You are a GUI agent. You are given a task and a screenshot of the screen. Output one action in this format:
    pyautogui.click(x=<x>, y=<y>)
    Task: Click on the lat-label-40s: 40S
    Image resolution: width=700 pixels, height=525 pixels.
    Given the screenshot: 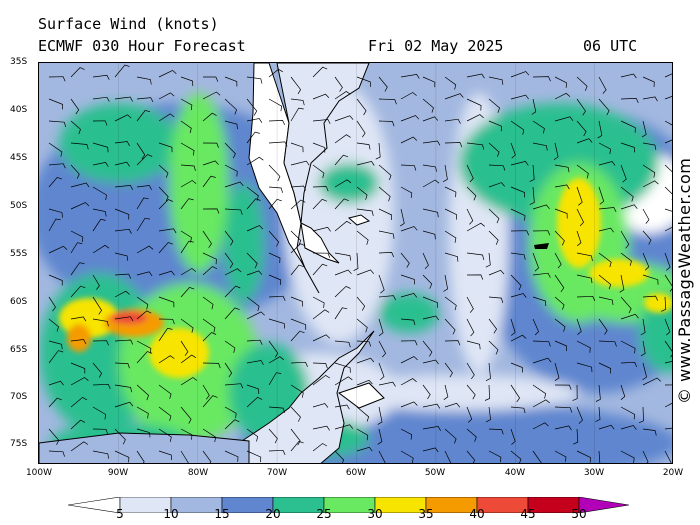 What is the action you would take?
    pyautogui.click(x=19, y=110)
    